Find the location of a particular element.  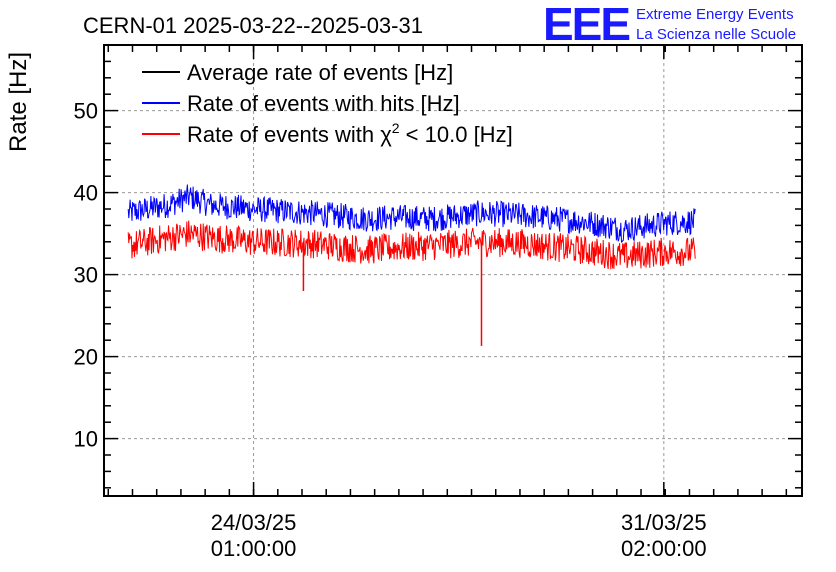

x-tick-label-date: 31/03/25 is located at coordinates (664, 522).